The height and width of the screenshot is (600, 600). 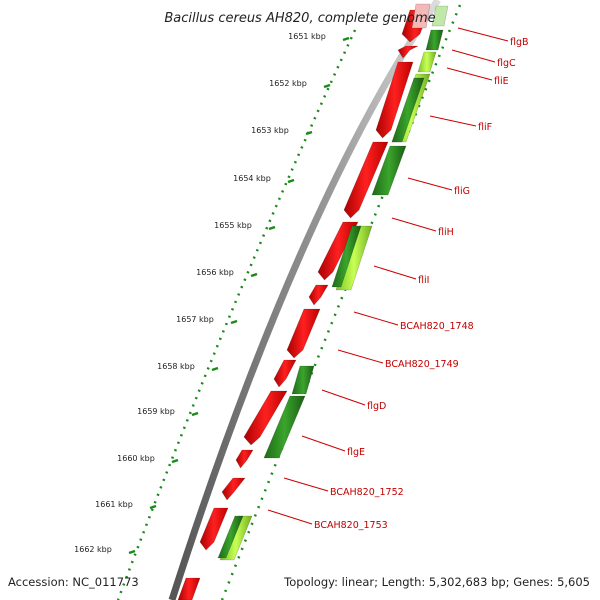 I want to click on kbp-tick-label: 1653 kbp, so click(x=270, y=130).